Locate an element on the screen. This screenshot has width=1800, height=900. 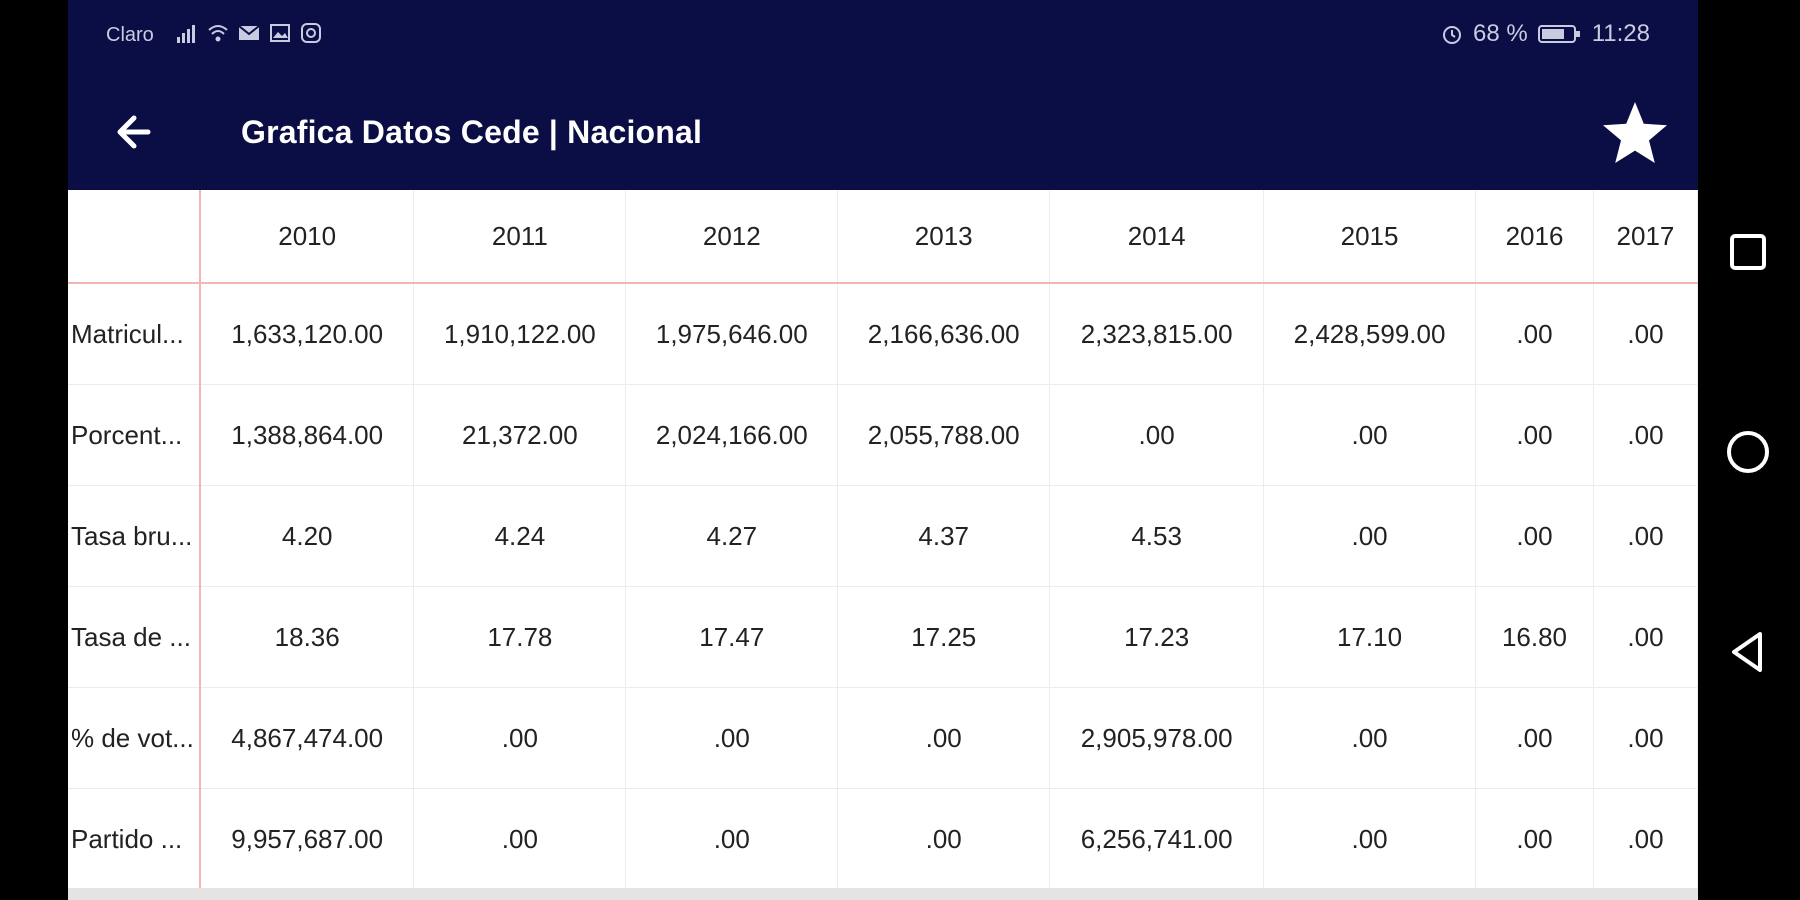
instagram-icon is located at coordinates (311, 33).